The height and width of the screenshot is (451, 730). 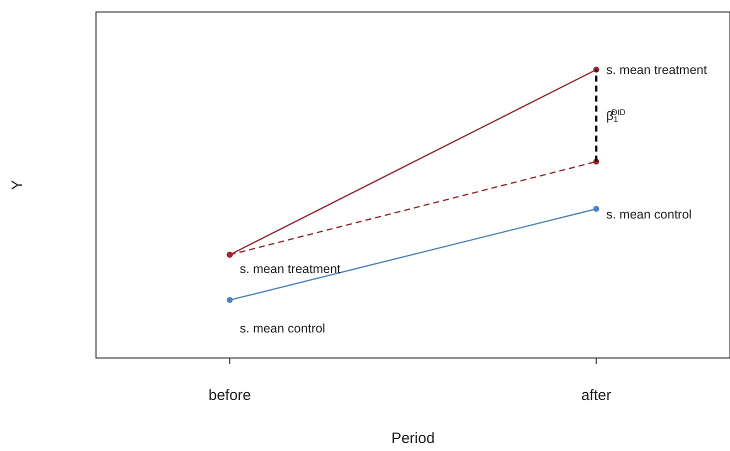 I want to click on x-axis-title: Period, so click(x=413, y=438).